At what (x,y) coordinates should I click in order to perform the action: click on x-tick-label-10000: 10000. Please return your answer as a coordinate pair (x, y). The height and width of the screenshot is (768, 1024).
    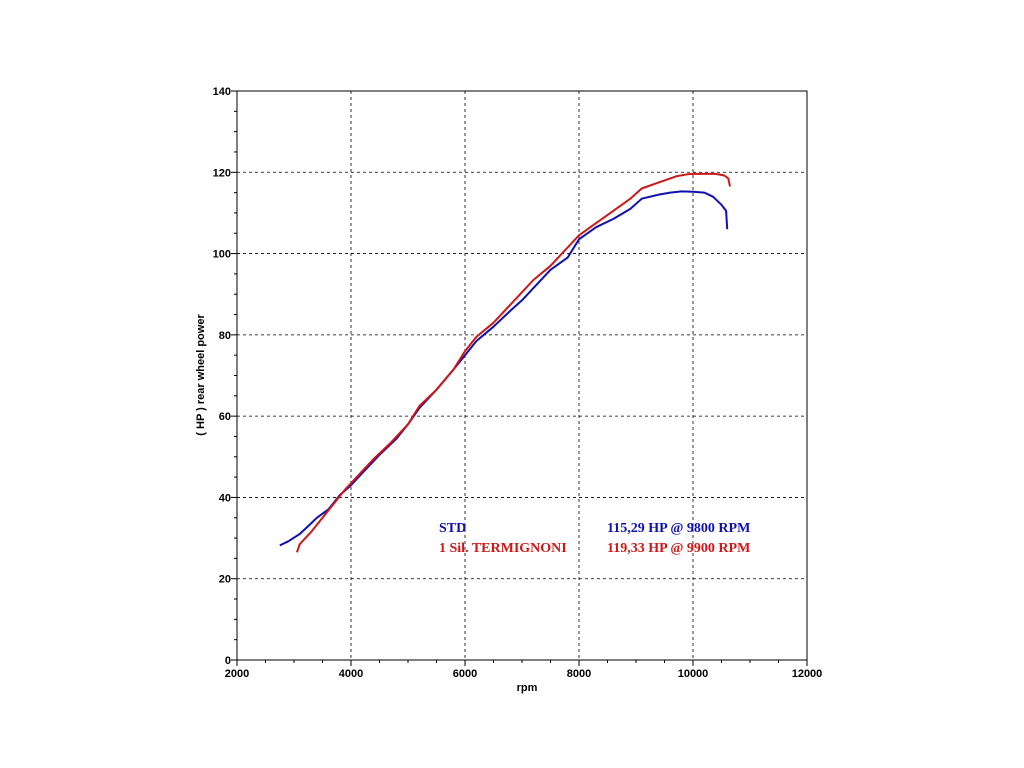
    Looking at the image, I should click on (693, 674).